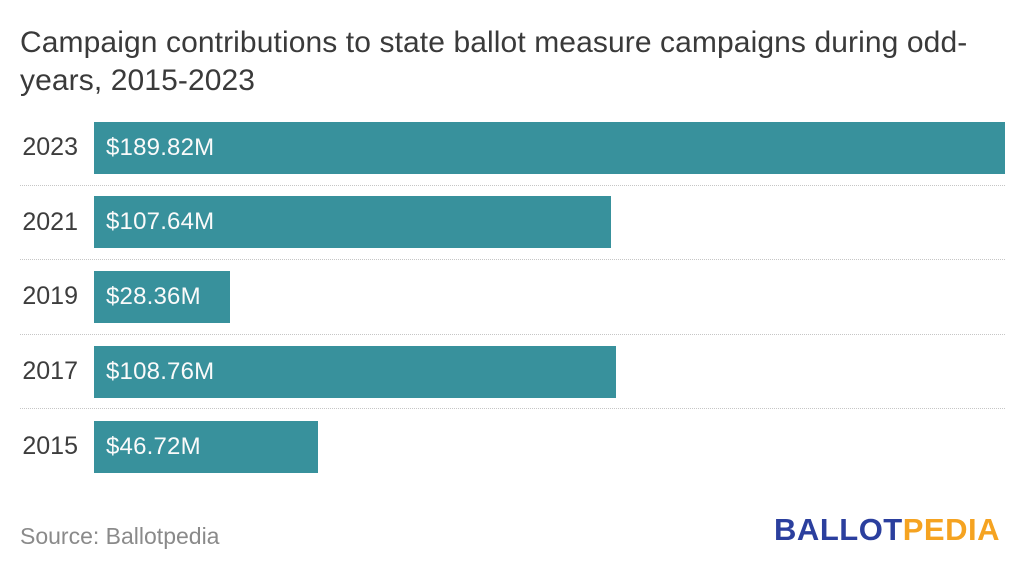  What do you see at coordinates (50, 147) in the screenshot?
I see `year-label: 2023` at bounding box center [50, 147].